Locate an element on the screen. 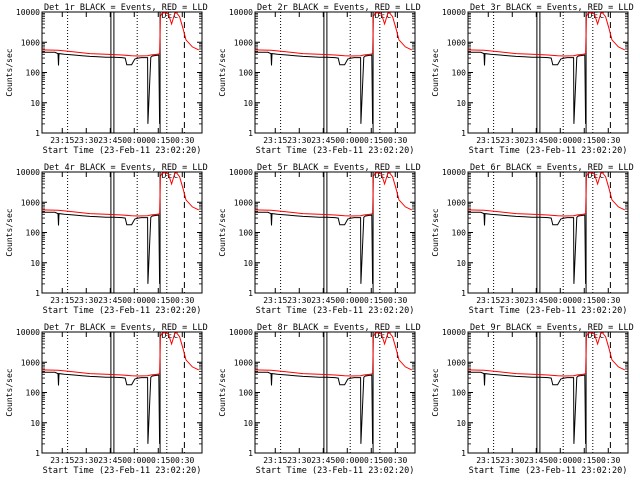  panel-title: Det 8r BLACK = Events, RED = LLD is located at coordinates (339, 328).